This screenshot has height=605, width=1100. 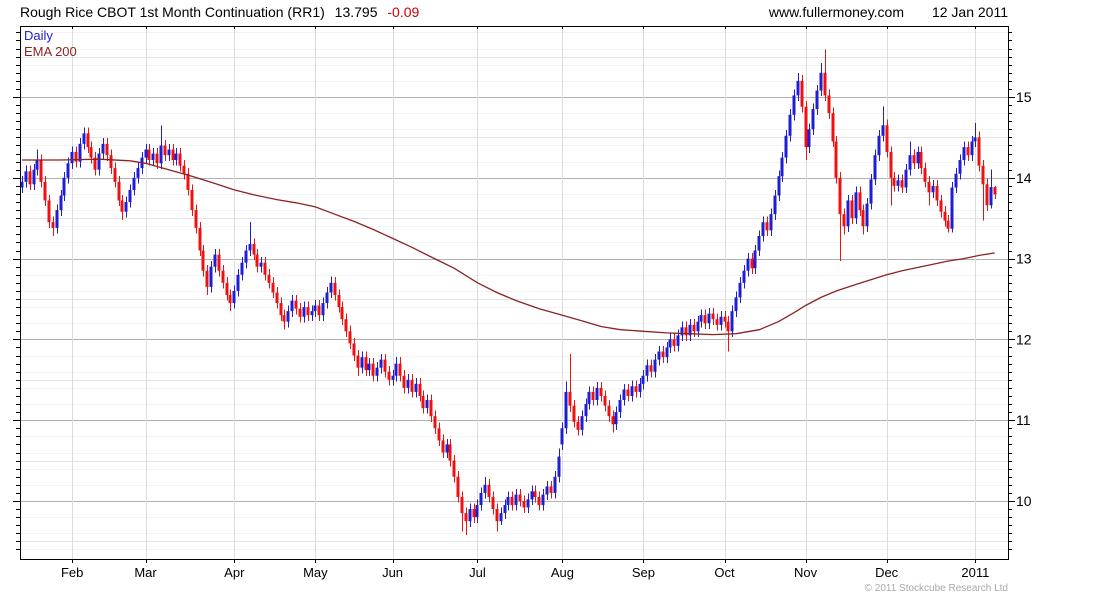 I want to click on y-axis-label: 15, so click(x=1024, y=97).